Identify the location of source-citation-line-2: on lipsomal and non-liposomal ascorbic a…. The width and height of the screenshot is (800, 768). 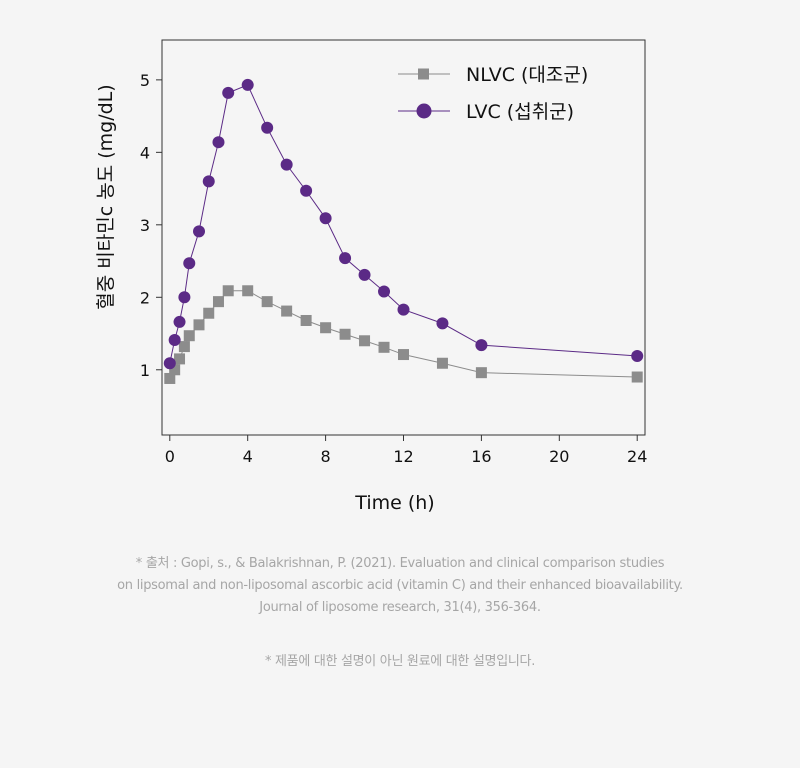
(400, 585).